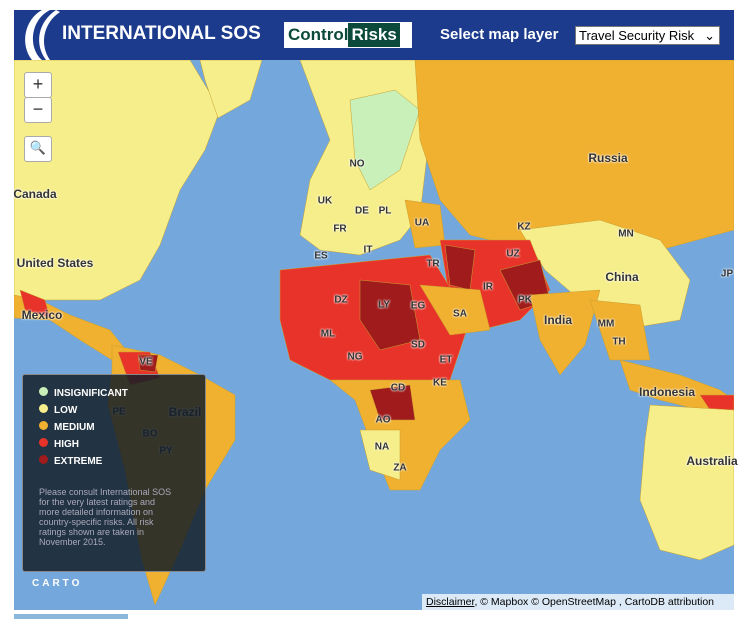  I want to click on country-label: PL, so click(385, 211).